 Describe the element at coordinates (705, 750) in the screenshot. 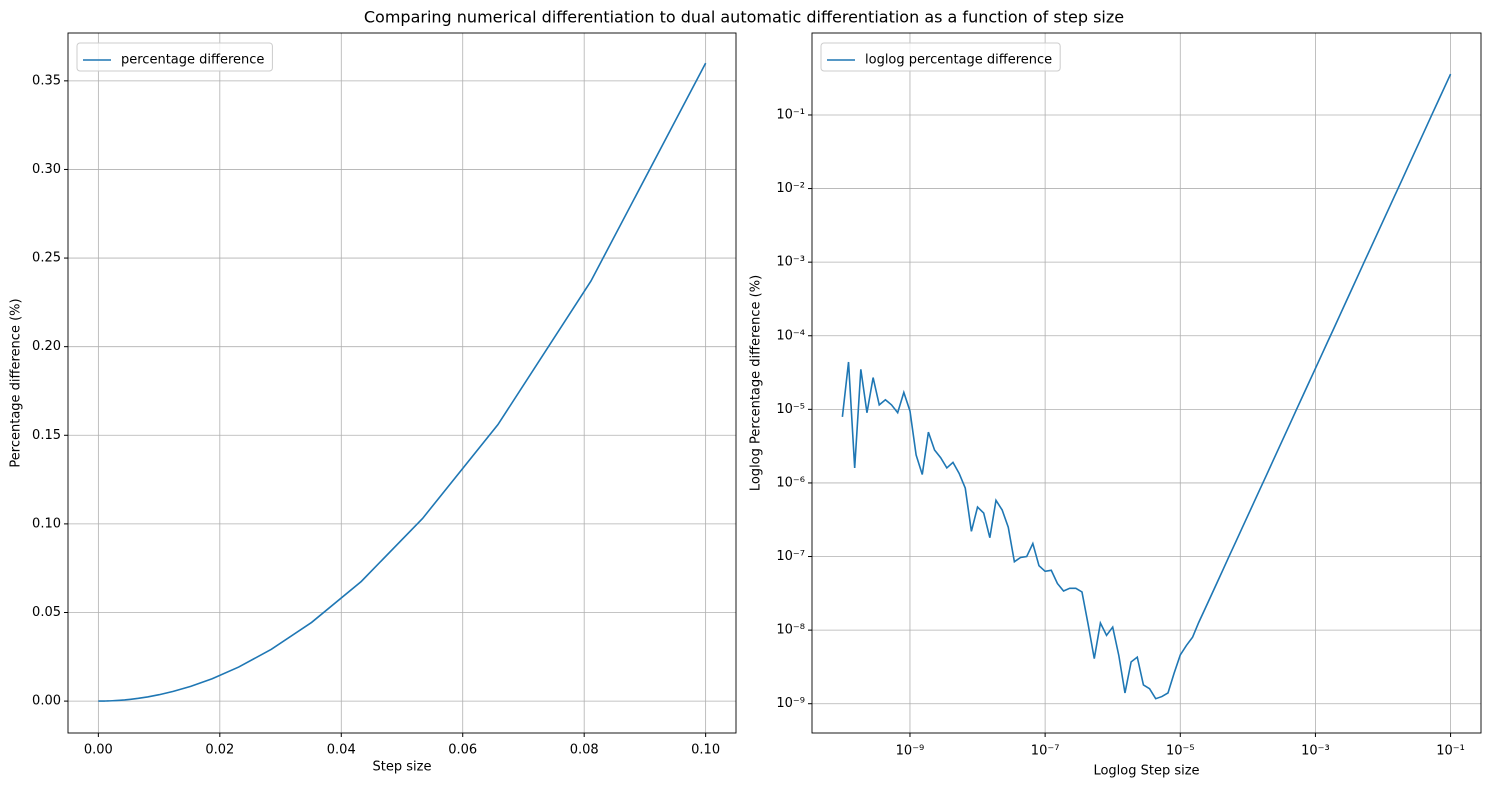

I see `x-tick-label: 0.10` at that location.